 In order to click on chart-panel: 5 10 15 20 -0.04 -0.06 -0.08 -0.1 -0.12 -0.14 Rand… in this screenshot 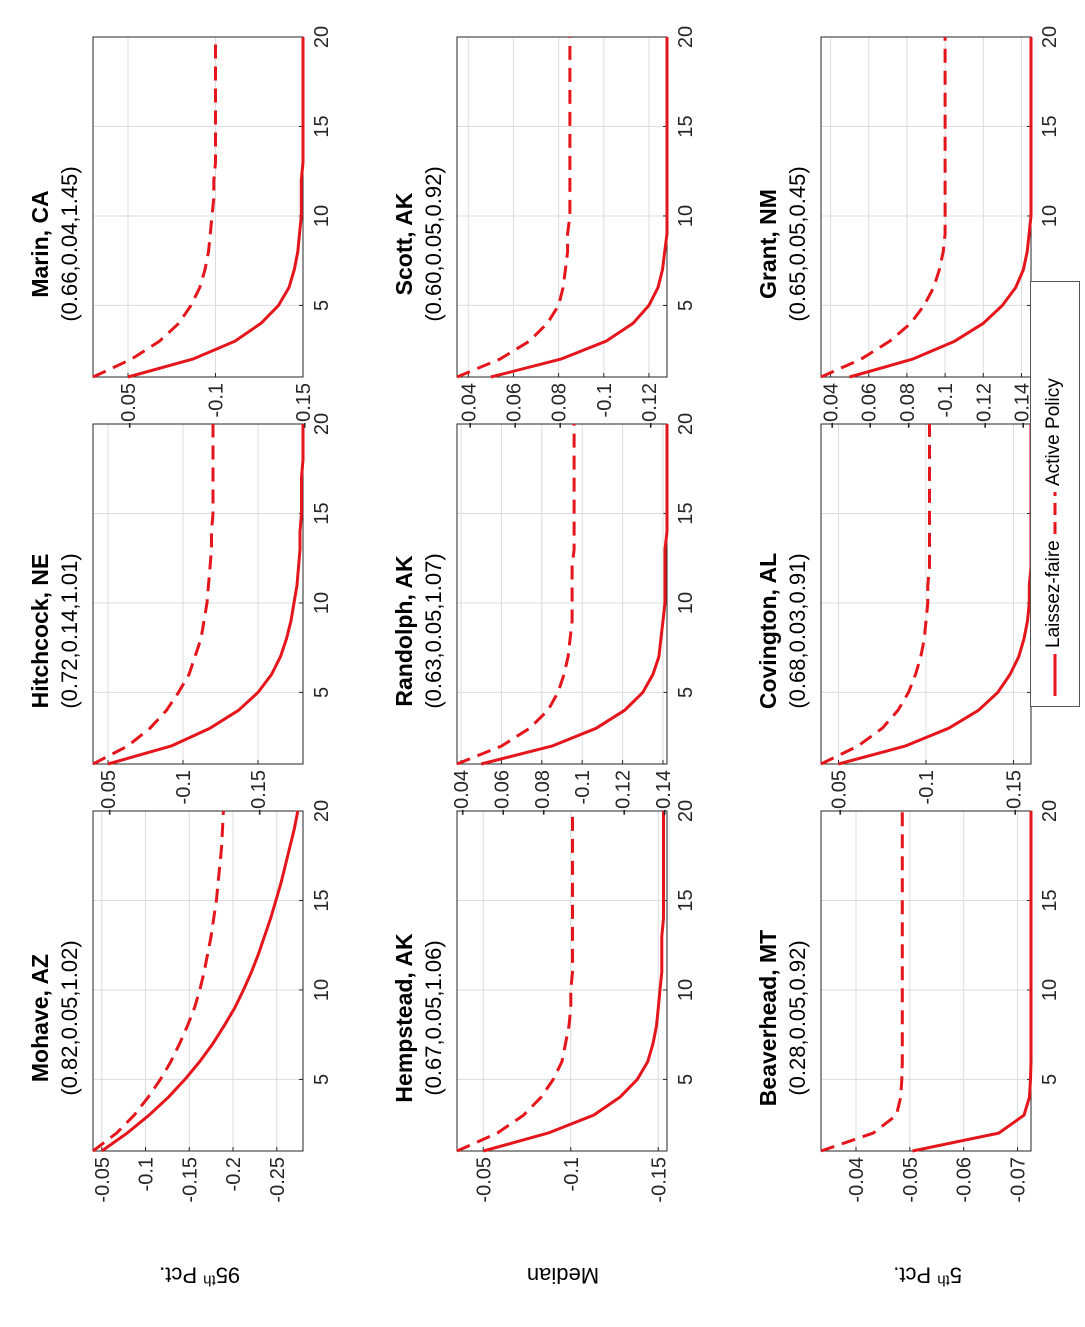, I will do `click(536, 628)`.